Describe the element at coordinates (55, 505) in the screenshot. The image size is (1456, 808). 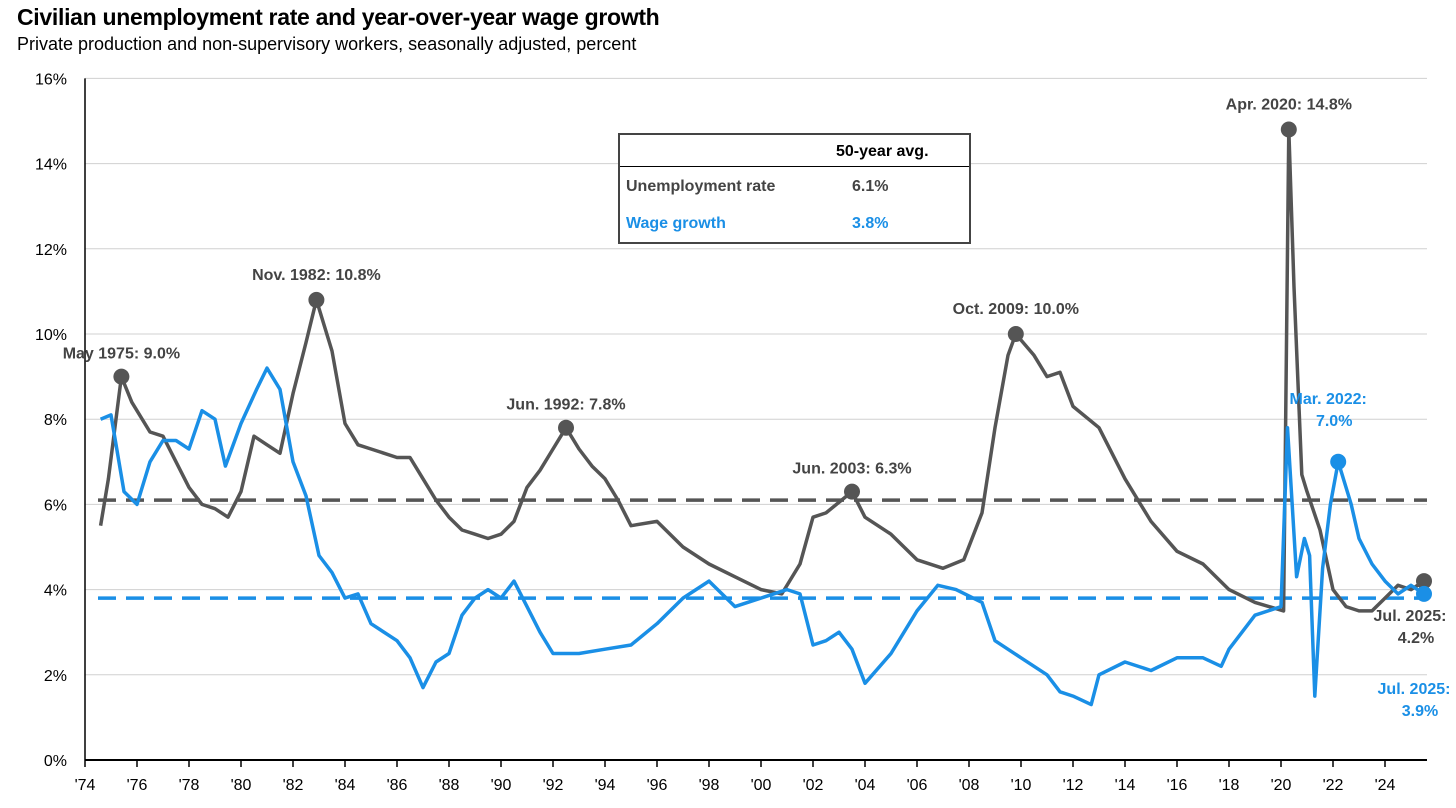
I see `y-tick-label: 6%` at that location.